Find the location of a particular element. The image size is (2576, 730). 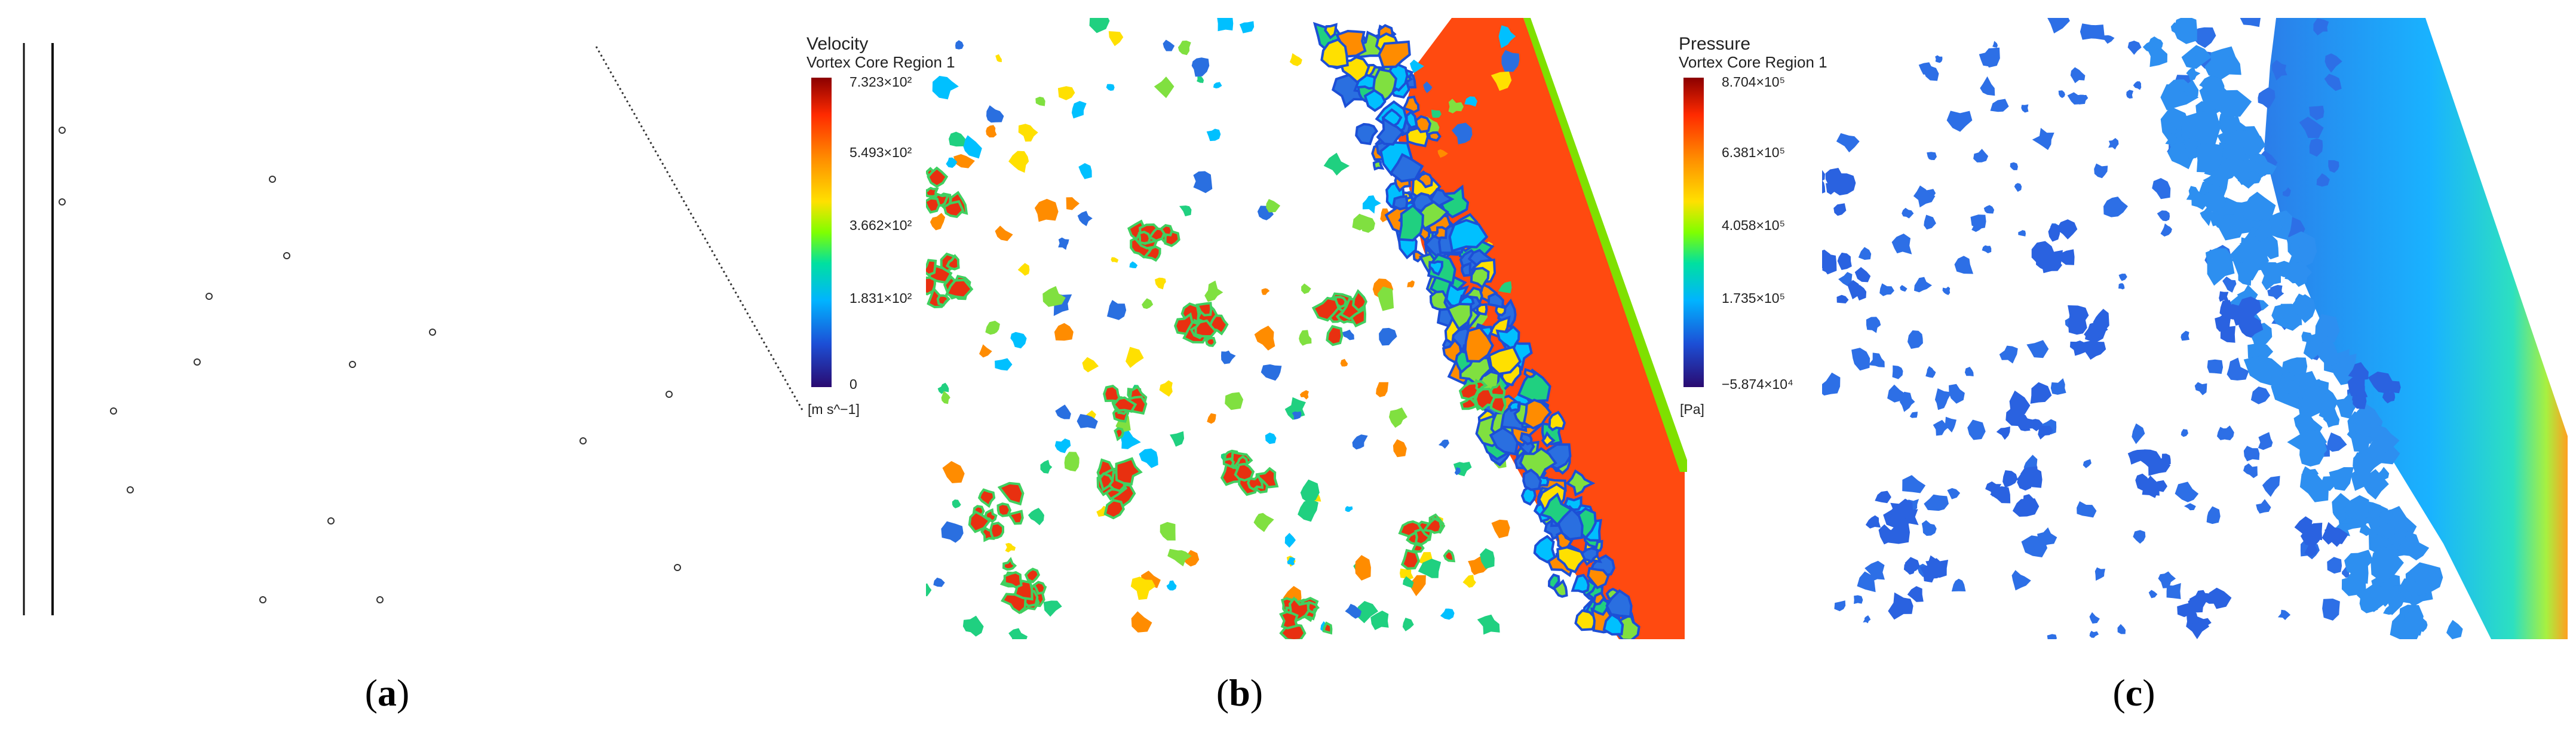

legend-tick-max: 7.323×10² is located at coordinates (881, 82).